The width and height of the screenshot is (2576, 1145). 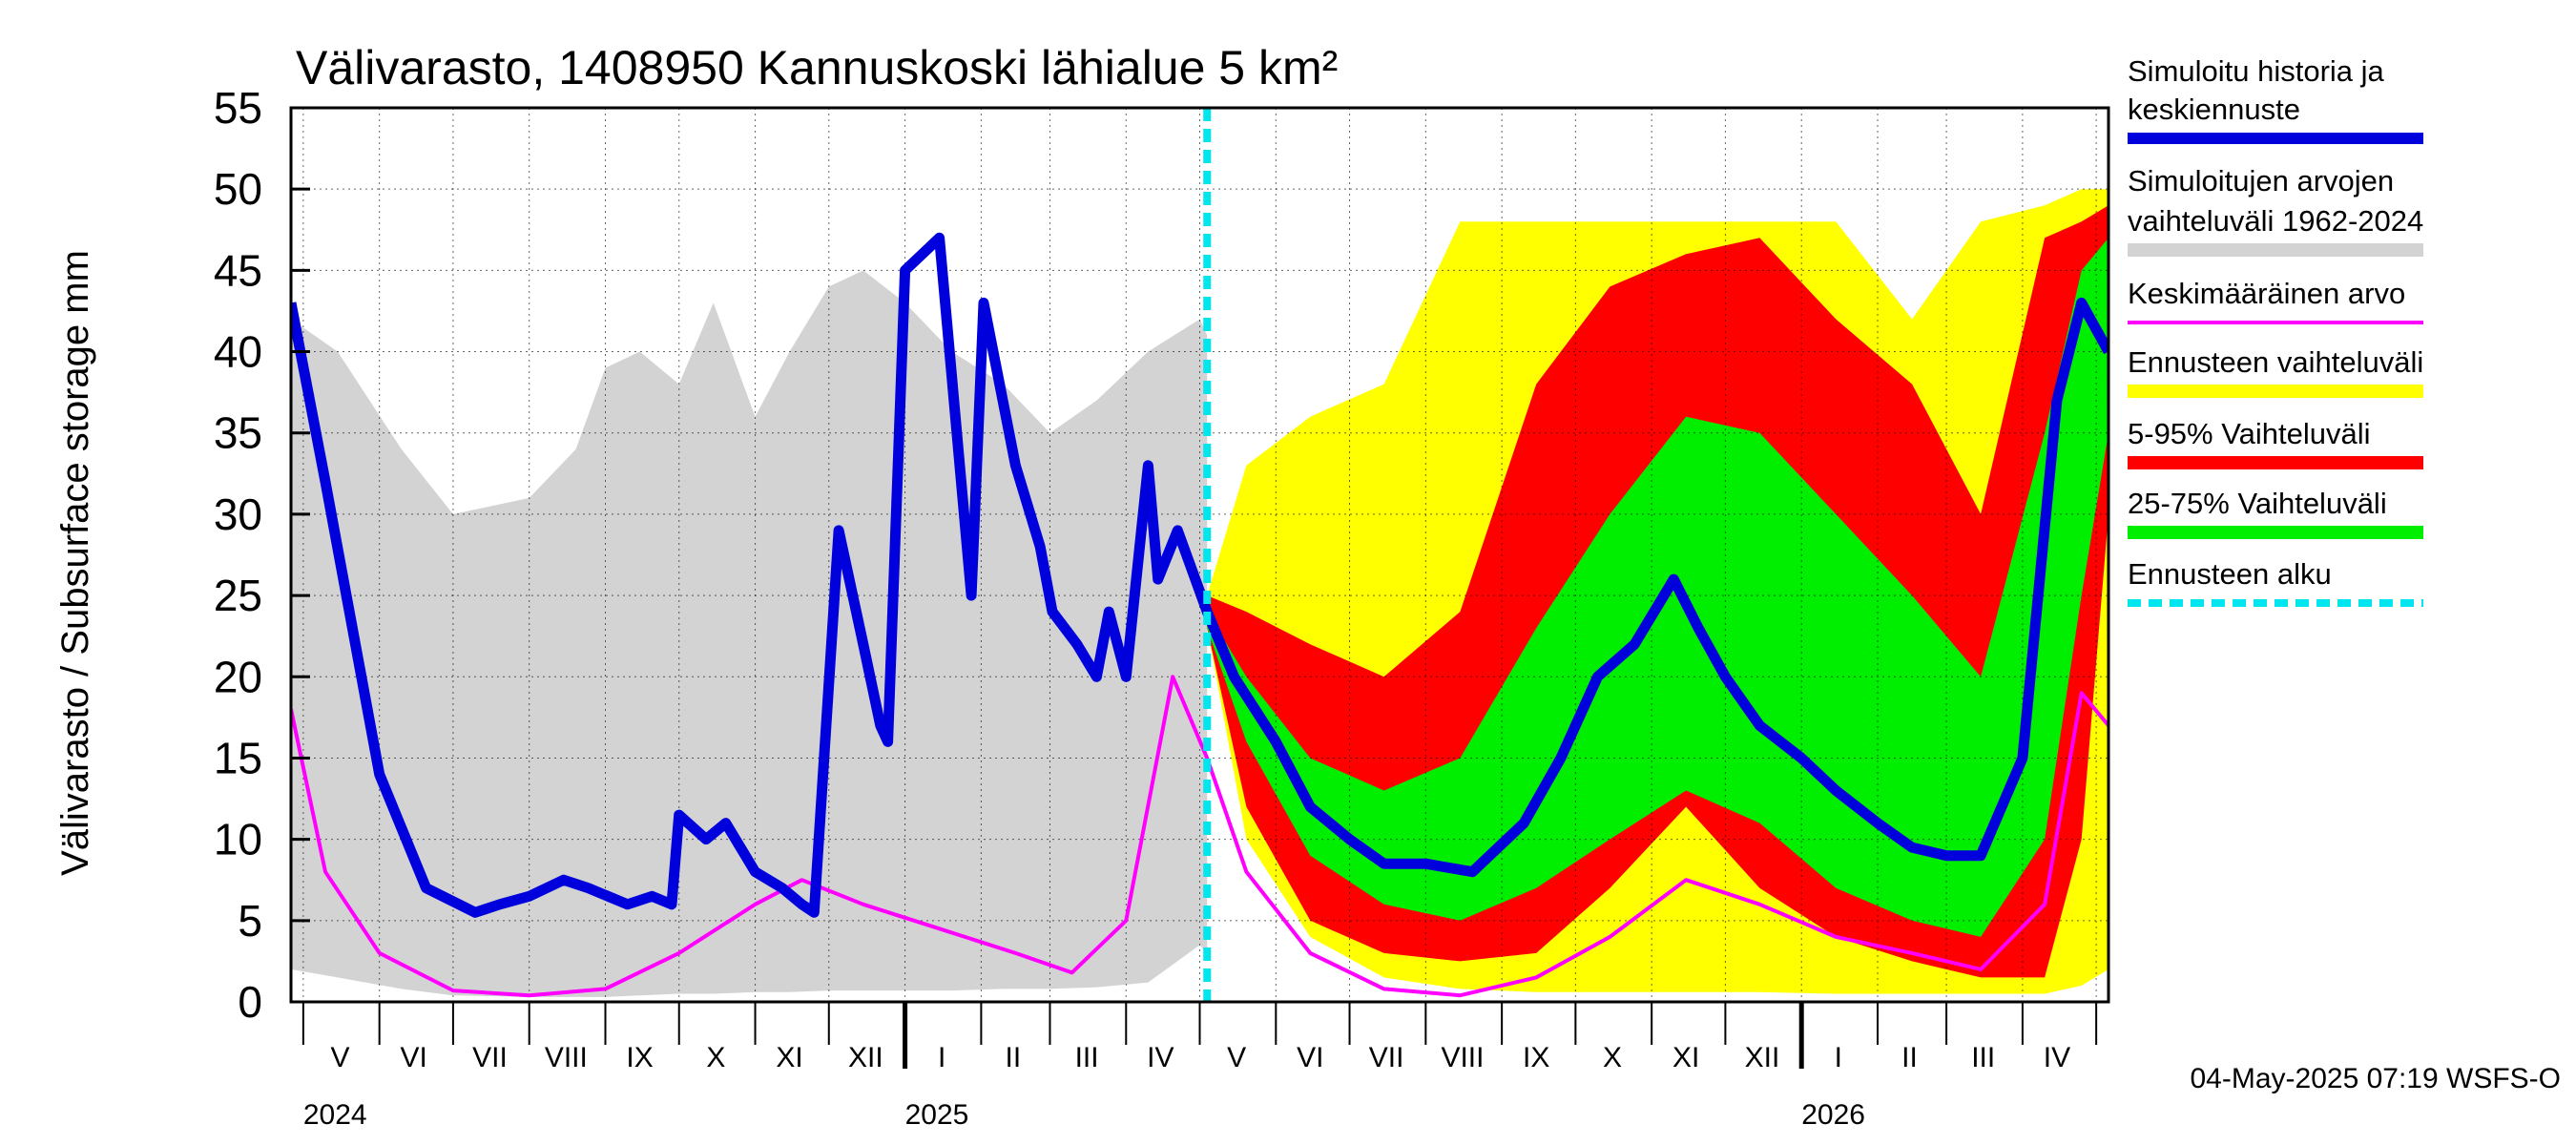 What do you see at coordinates (238, 758) in the screenshot?
I see `y-tick-label: 15` at bounding box center [238, 758].